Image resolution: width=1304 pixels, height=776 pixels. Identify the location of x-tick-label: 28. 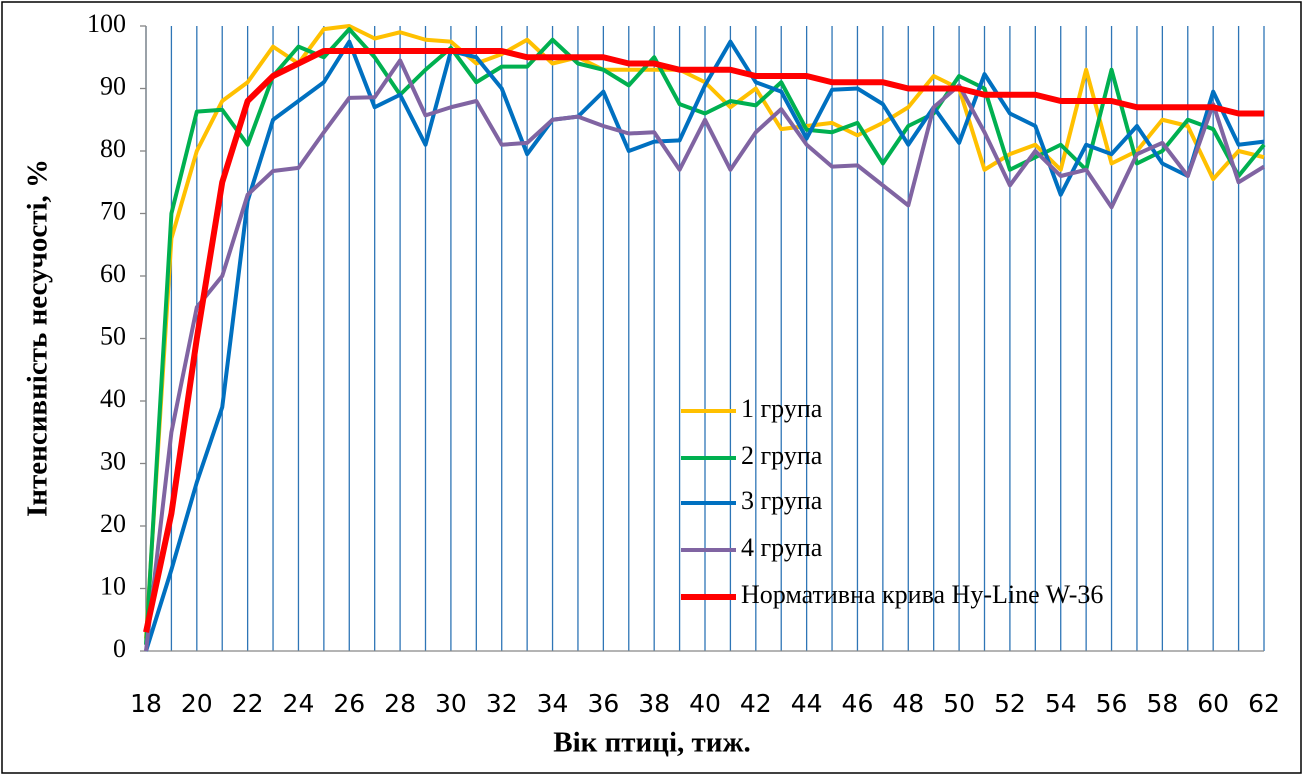
(400, 703).